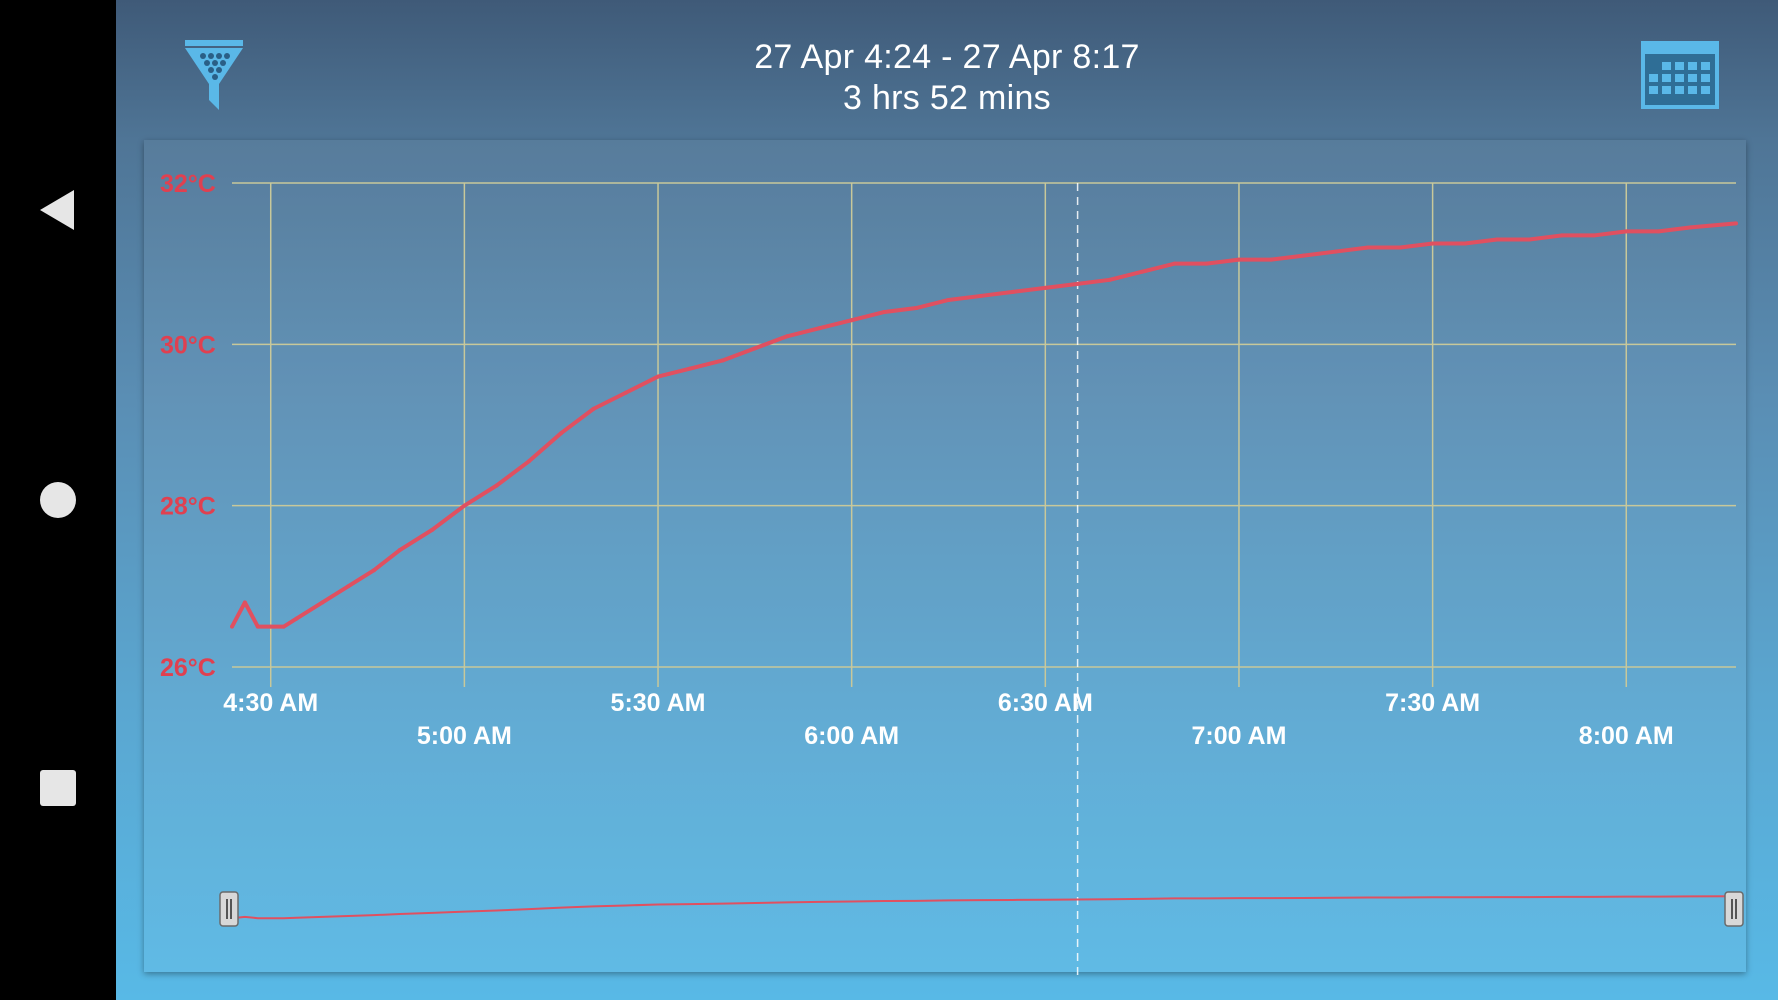 Image resolution: width=1778 pixels, height=1000 pixels. I want to click on back-triangle-icon, so click(57, 210).